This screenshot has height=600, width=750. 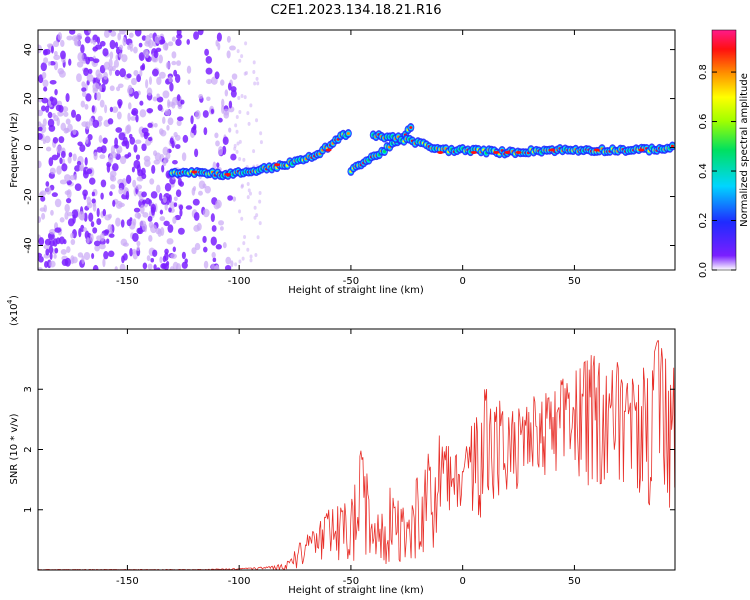 What do you see at coordinates (10, 301) in the screenshot?
I see `snr-y-scale-exponent: 4` at bounding box center [10, 301].